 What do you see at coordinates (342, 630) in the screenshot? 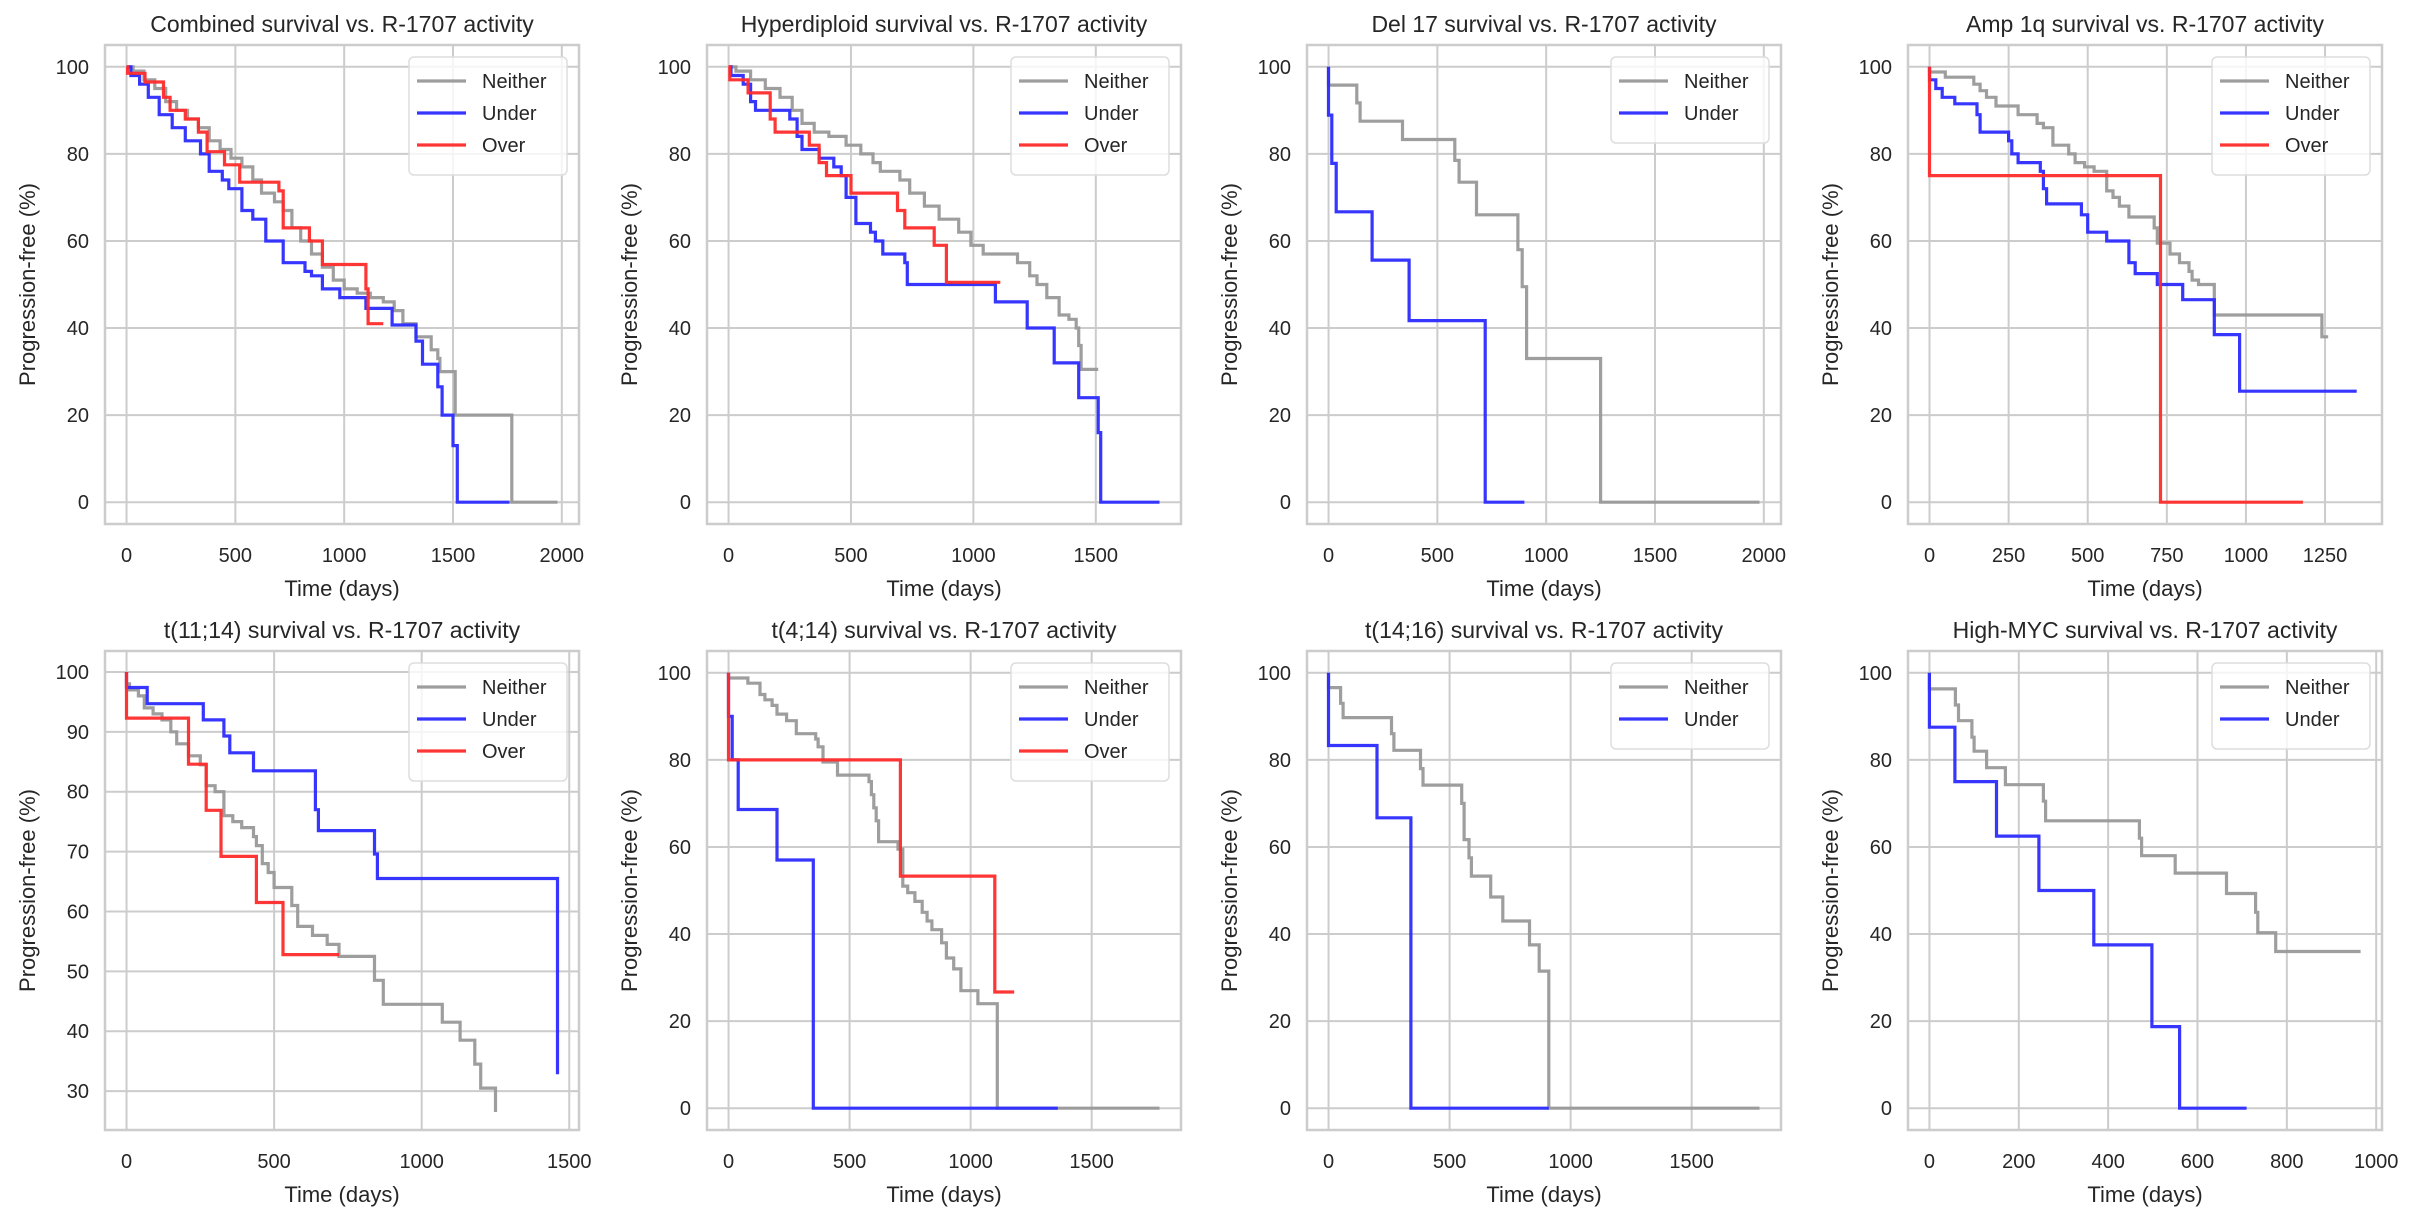
I see `subplot-title: t(11;14) survival vs. R-1707 activity` at bounding box center [342, 630].